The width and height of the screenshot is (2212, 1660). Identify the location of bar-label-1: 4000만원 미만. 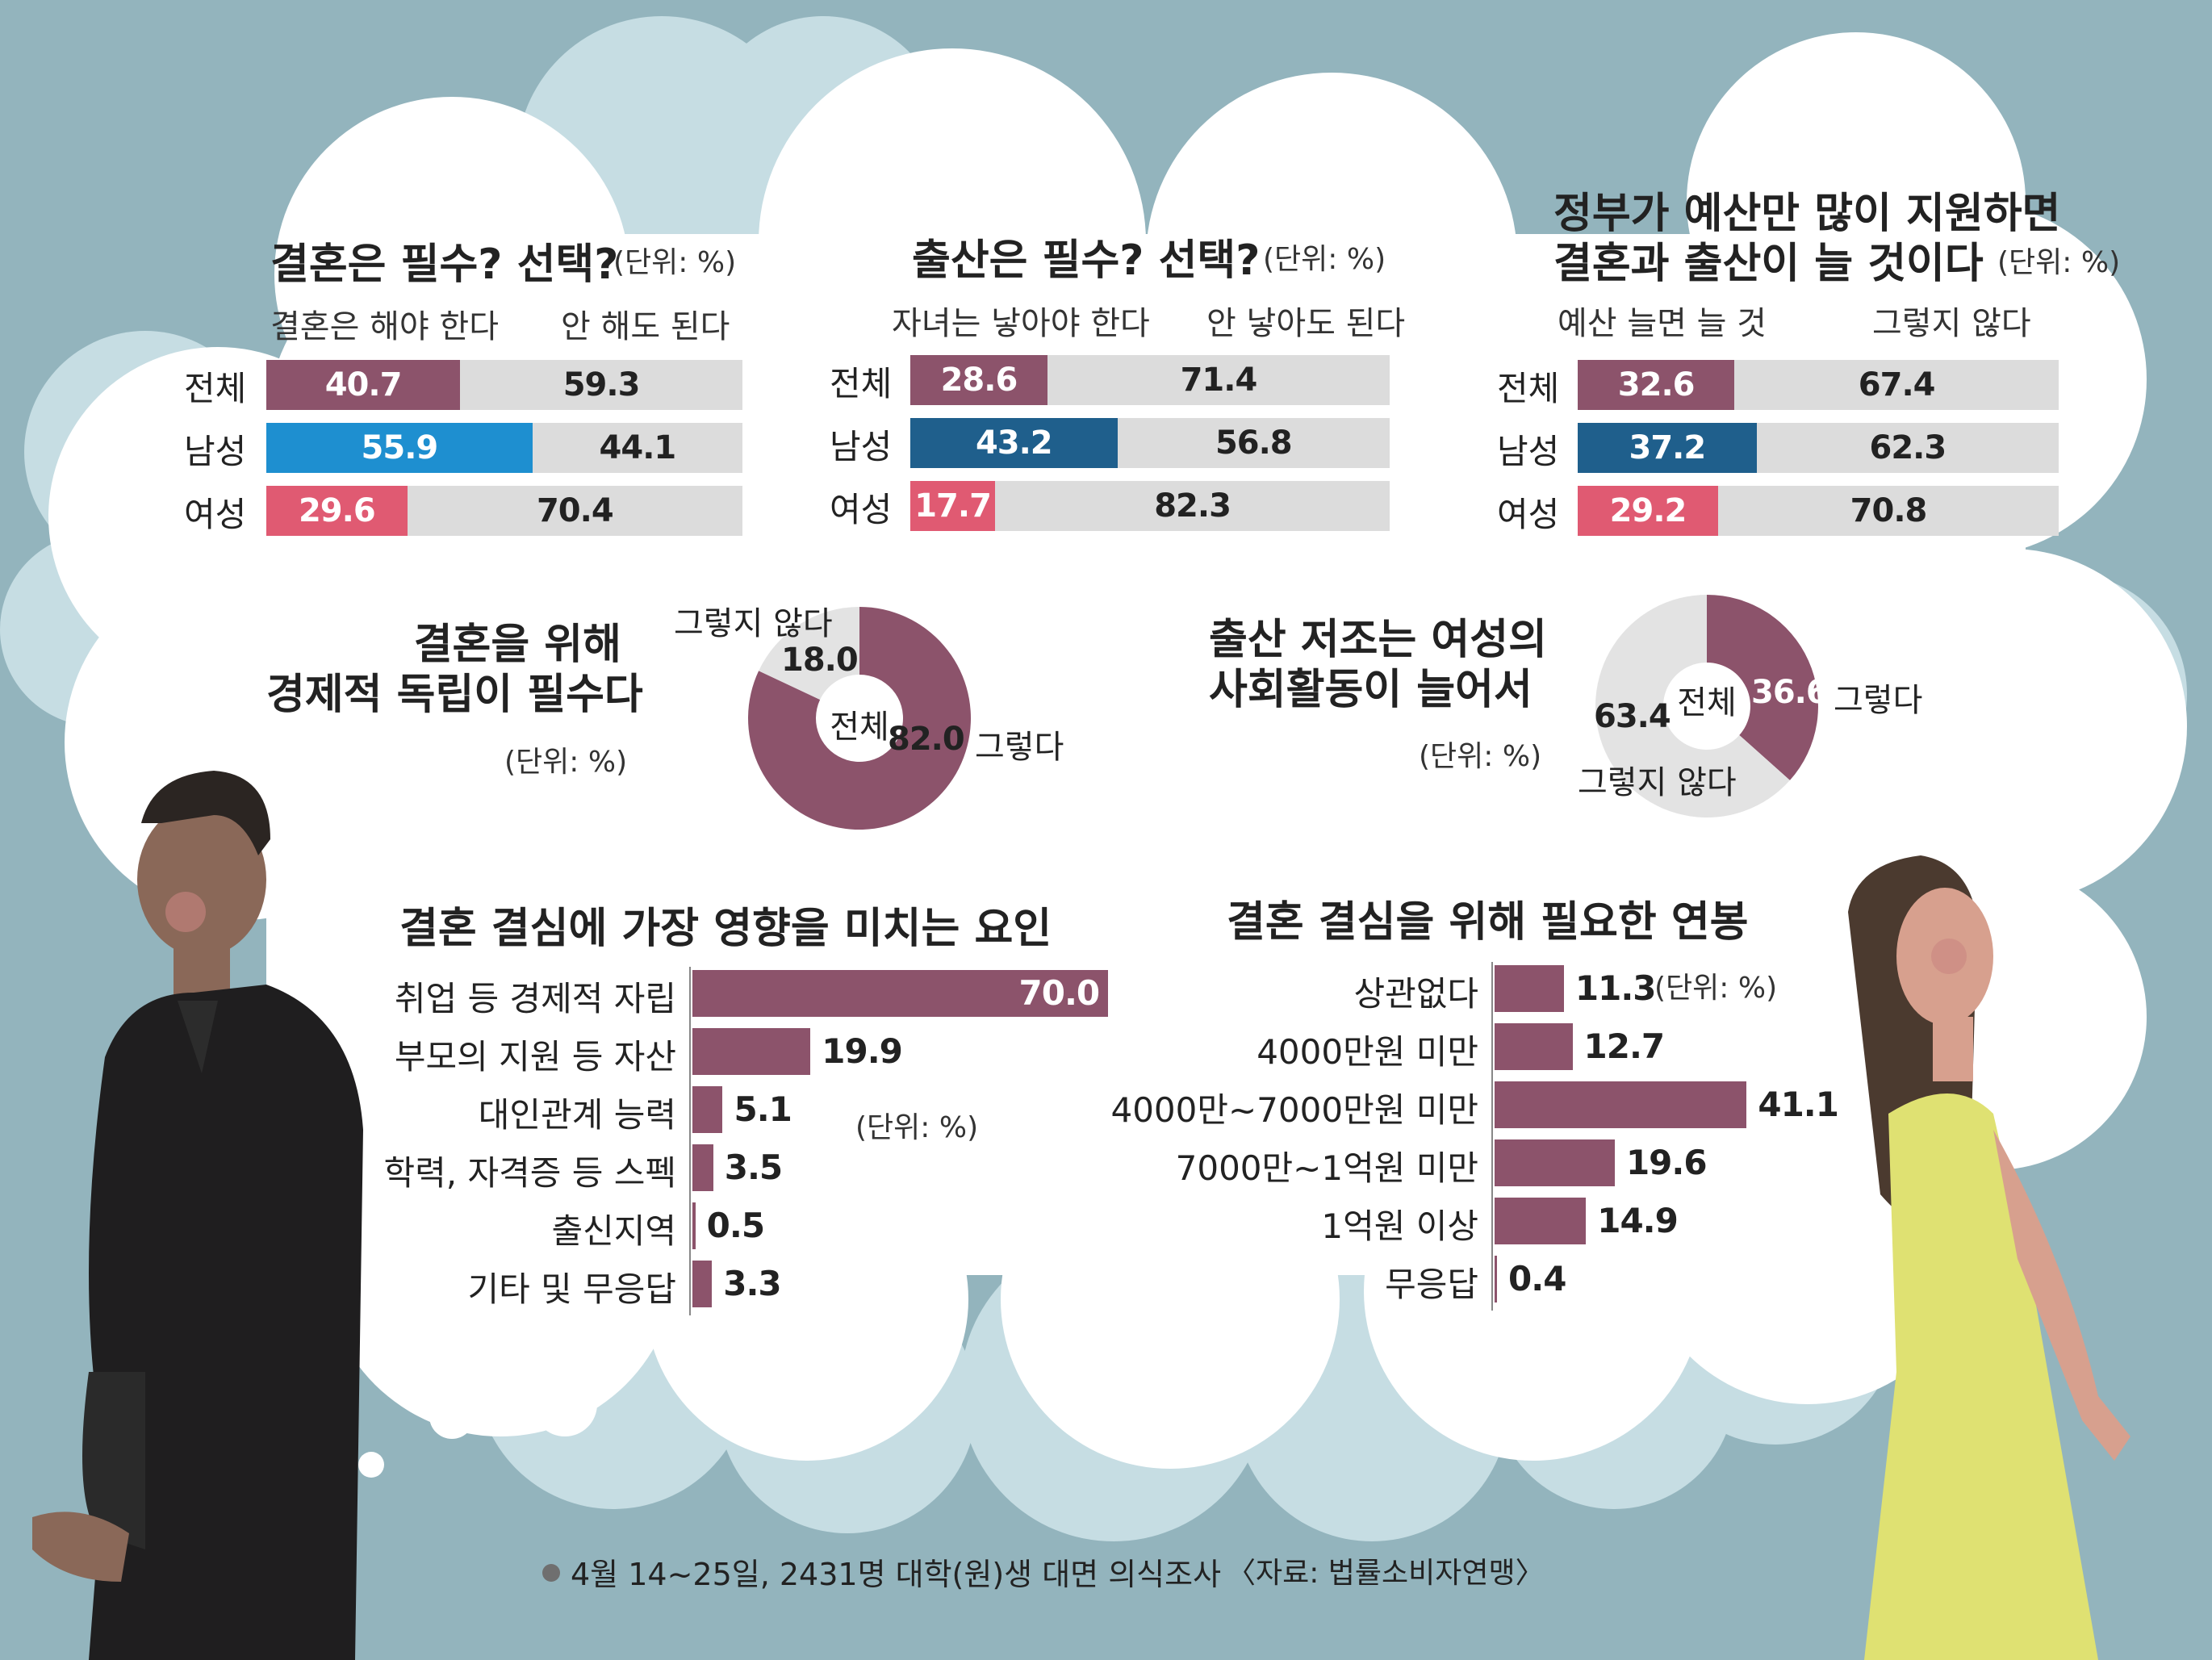
(1367, 1052).